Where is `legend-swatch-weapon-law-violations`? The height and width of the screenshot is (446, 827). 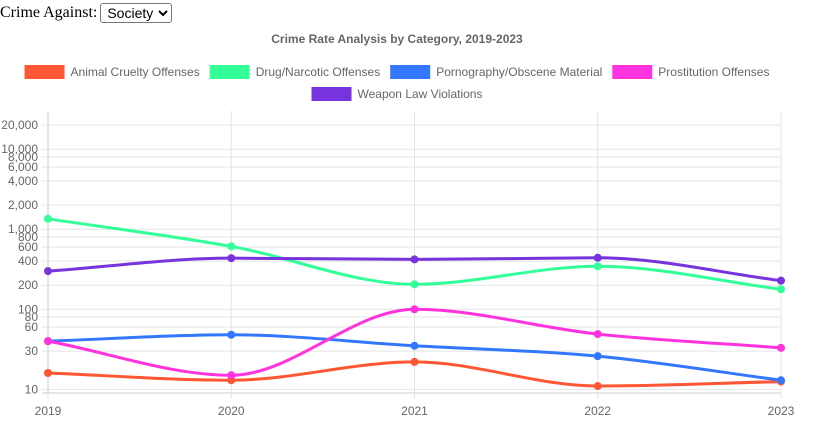
legend-swatch-weapon-law-violations is located at coordinates (331, 94).